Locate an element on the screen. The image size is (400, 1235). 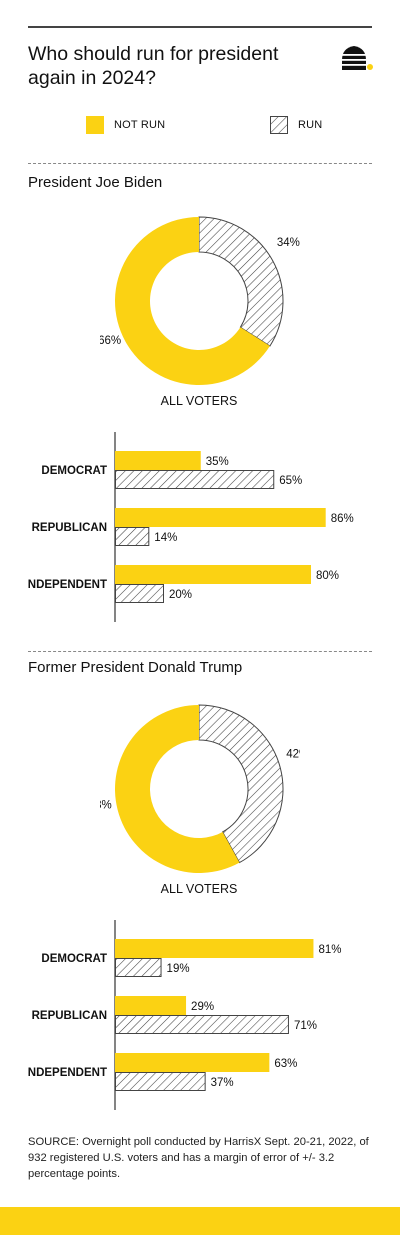
footer-bar is located at coordinates (200, 1221).